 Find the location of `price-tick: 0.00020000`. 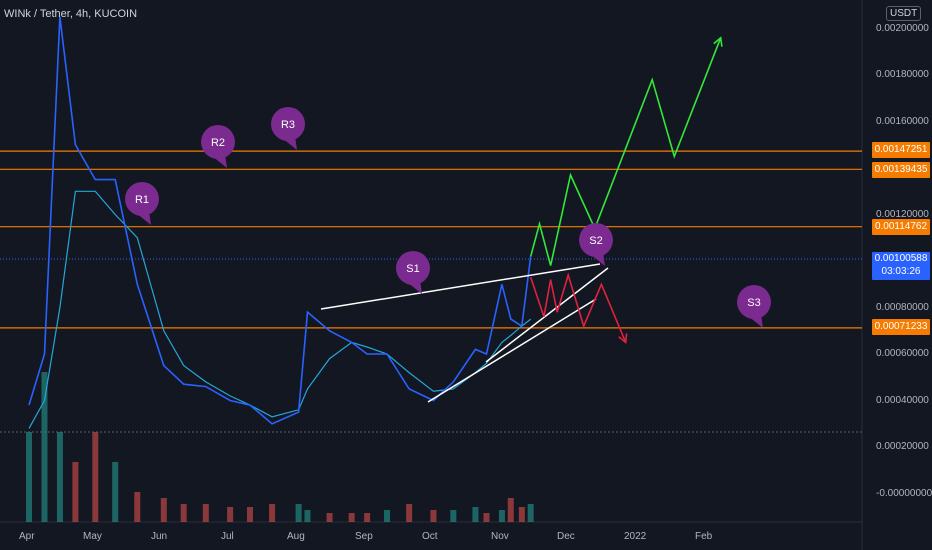

price-tick: 0.00020000 is located at coordinates (902, 446).